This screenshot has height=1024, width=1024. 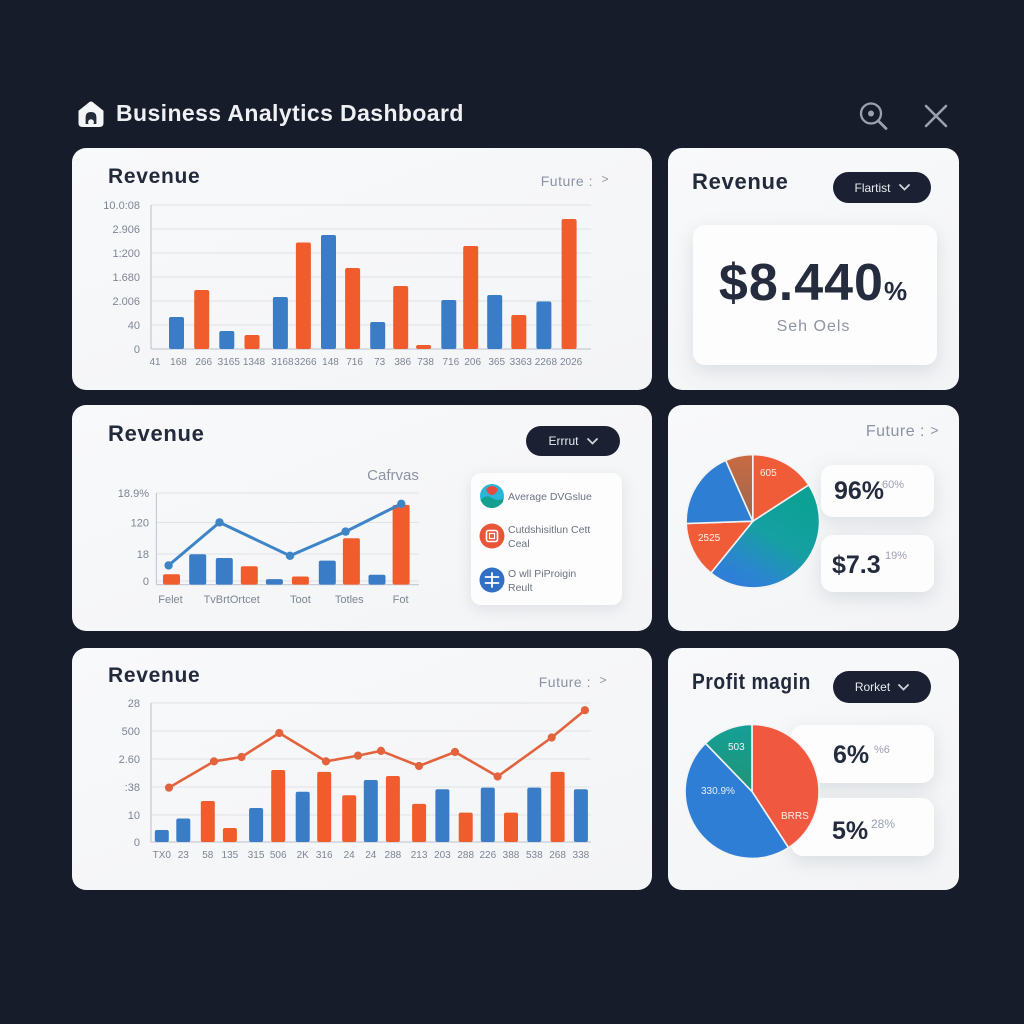 What do you see at coordinates (300, 600) in the screenshot?
I see `svg-text: Toot` at bounding box center [300, 600].